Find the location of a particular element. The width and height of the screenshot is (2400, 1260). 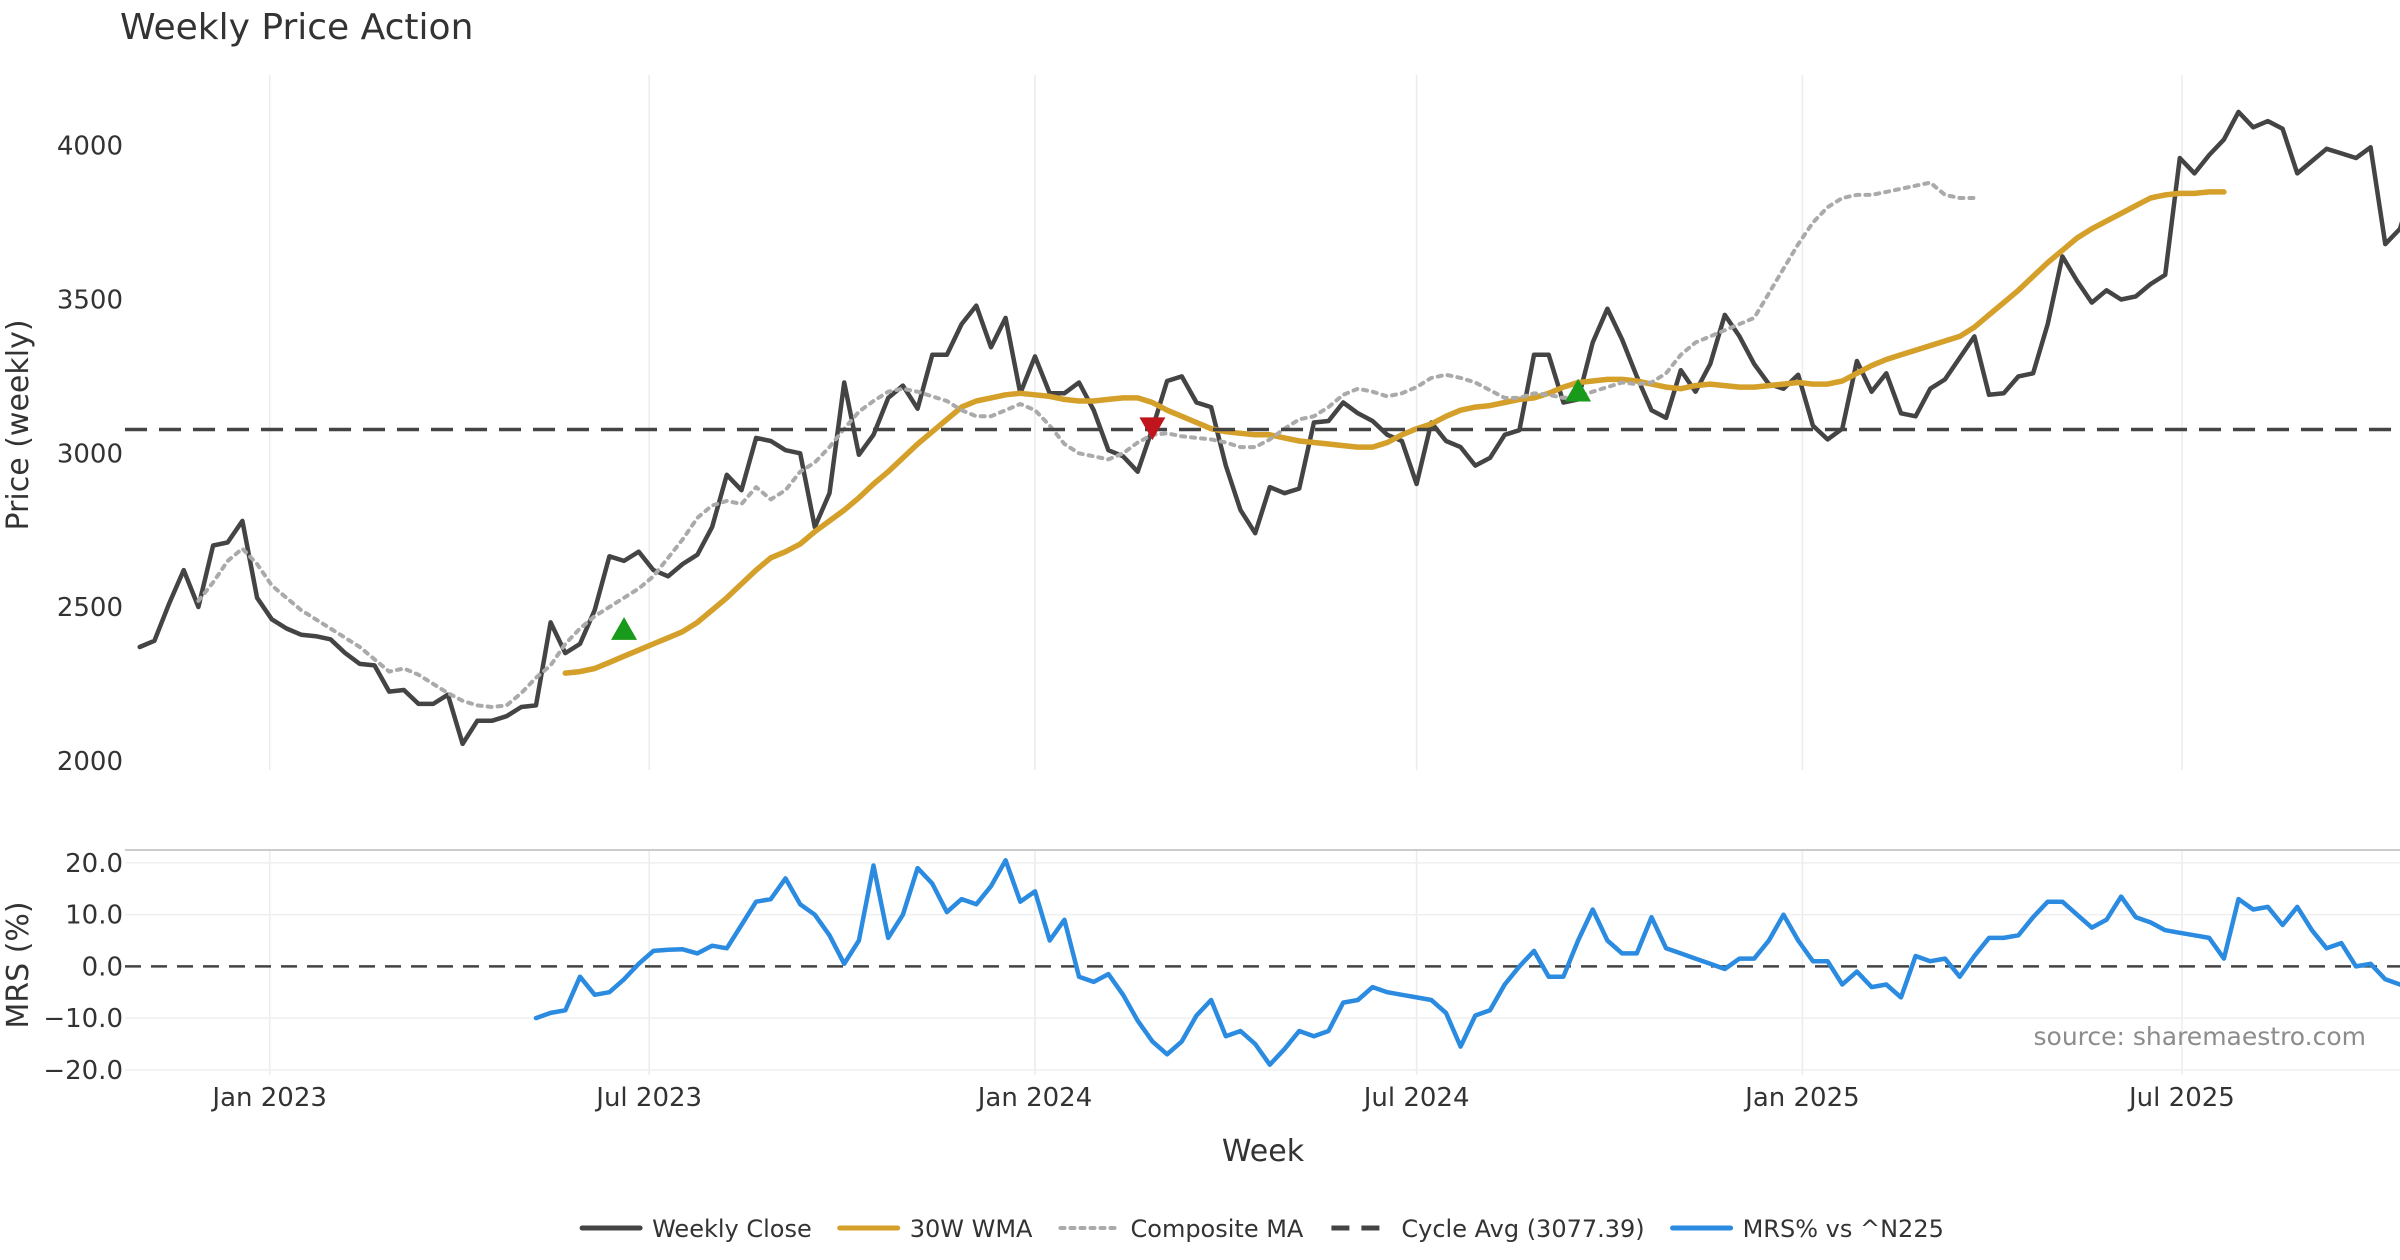

legend-item: 30W WMA is located at coordinates (935, 1229).